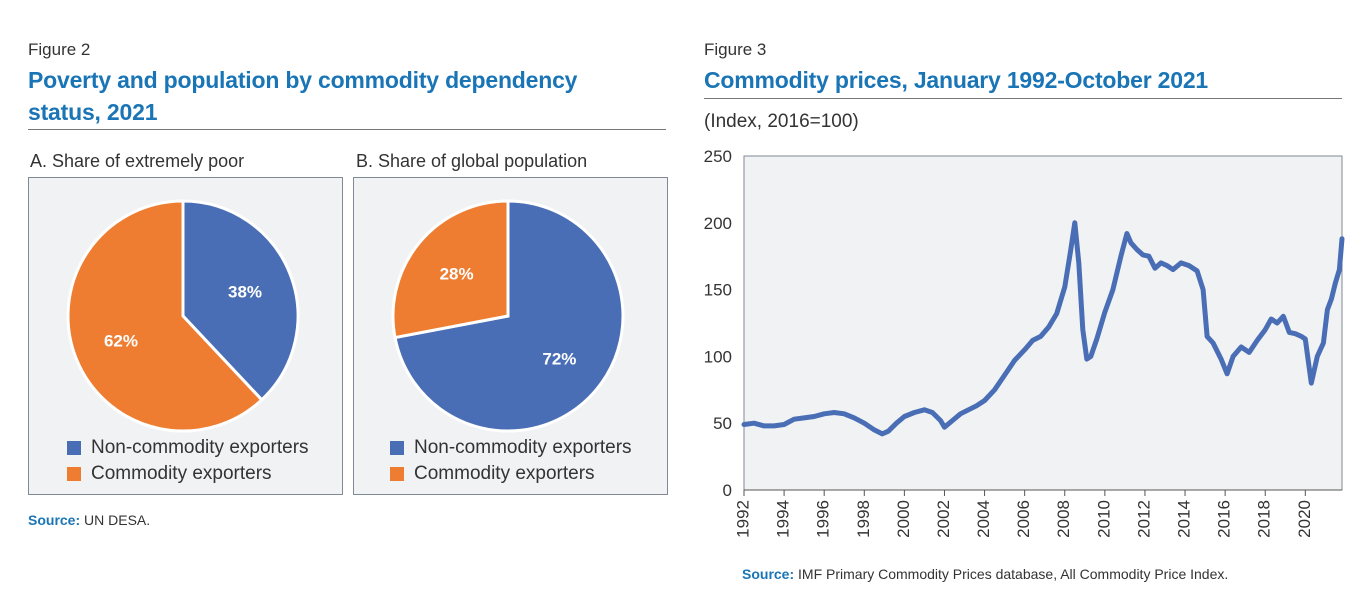 The height and width of the screenshot is (609, 1372). What do you see at coordinates (943, 519) in the screenshot?
I see `x-tick-label: 2002` at bounding box center [943, 519].